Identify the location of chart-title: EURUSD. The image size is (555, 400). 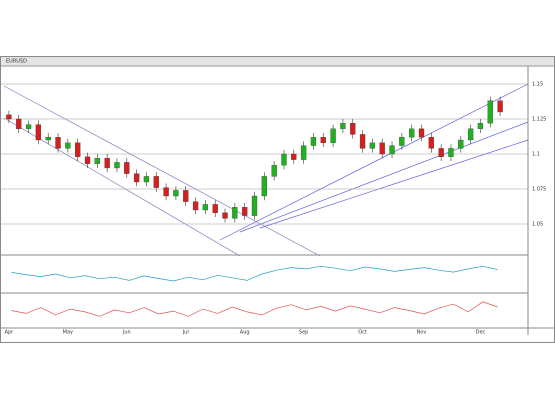
(16, 62).